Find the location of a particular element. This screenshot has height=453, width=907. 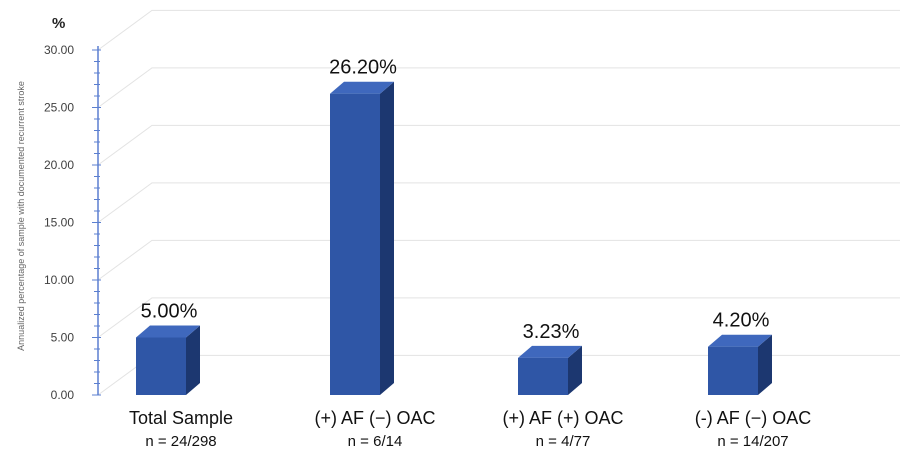

y-tick-label: 10.00 is located at coordinates (59, 280).